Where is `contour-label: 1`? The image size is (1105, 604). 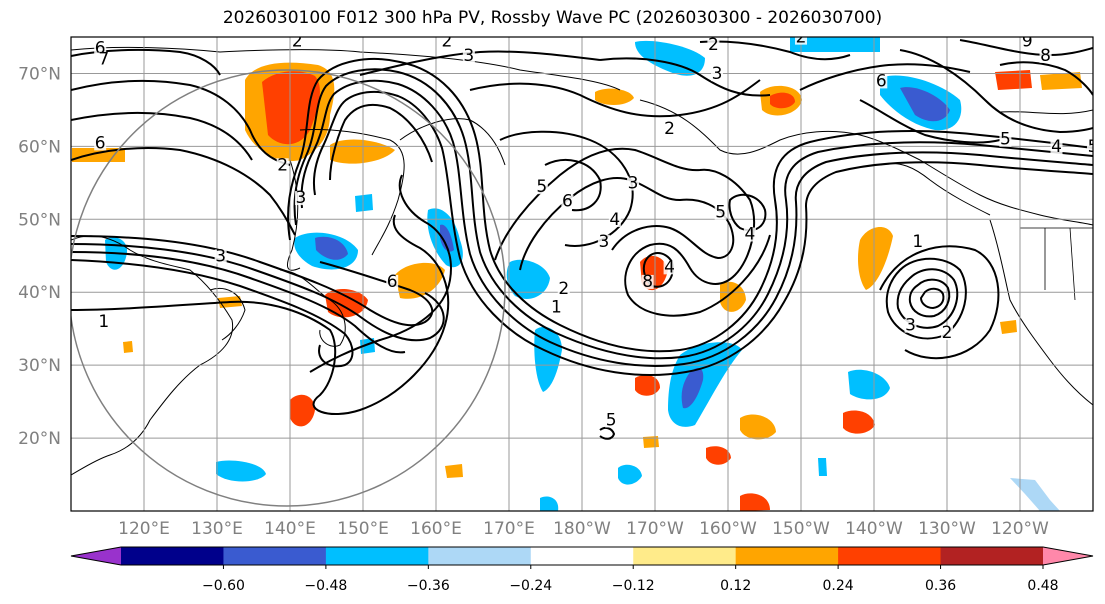 contour-label: 1 is located at coordinates (917, 242).